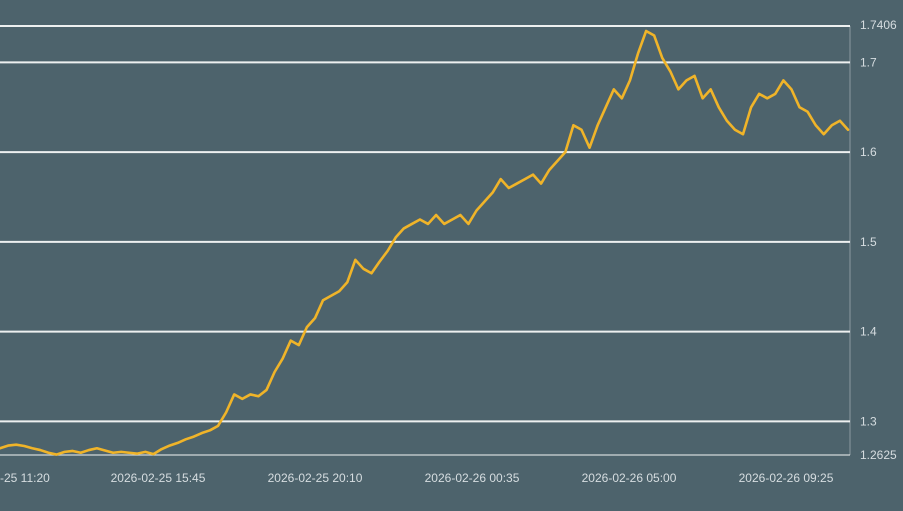 The image size is (903, 511). What do you see at coordinates (315, 478) in the screenshot?
I see `x-tick-label: 2026-02-25 20:10` at bounding box center [315, 478].